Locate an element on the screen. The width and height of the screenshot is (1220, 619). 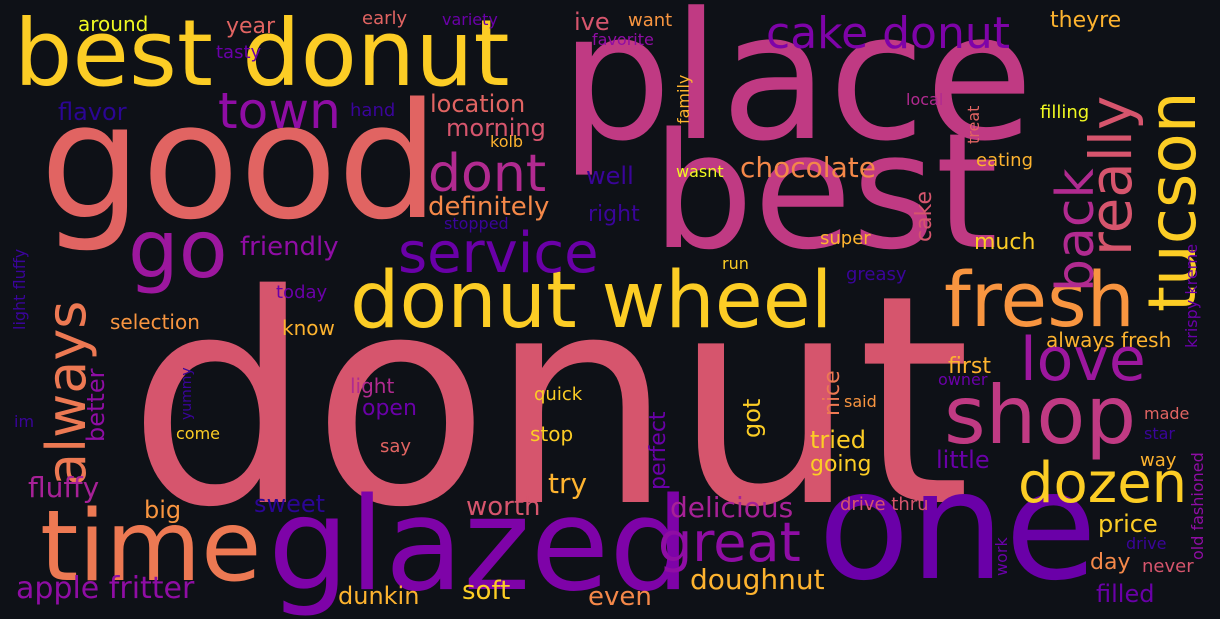
word-best: best is located at coordinates (825, 191).